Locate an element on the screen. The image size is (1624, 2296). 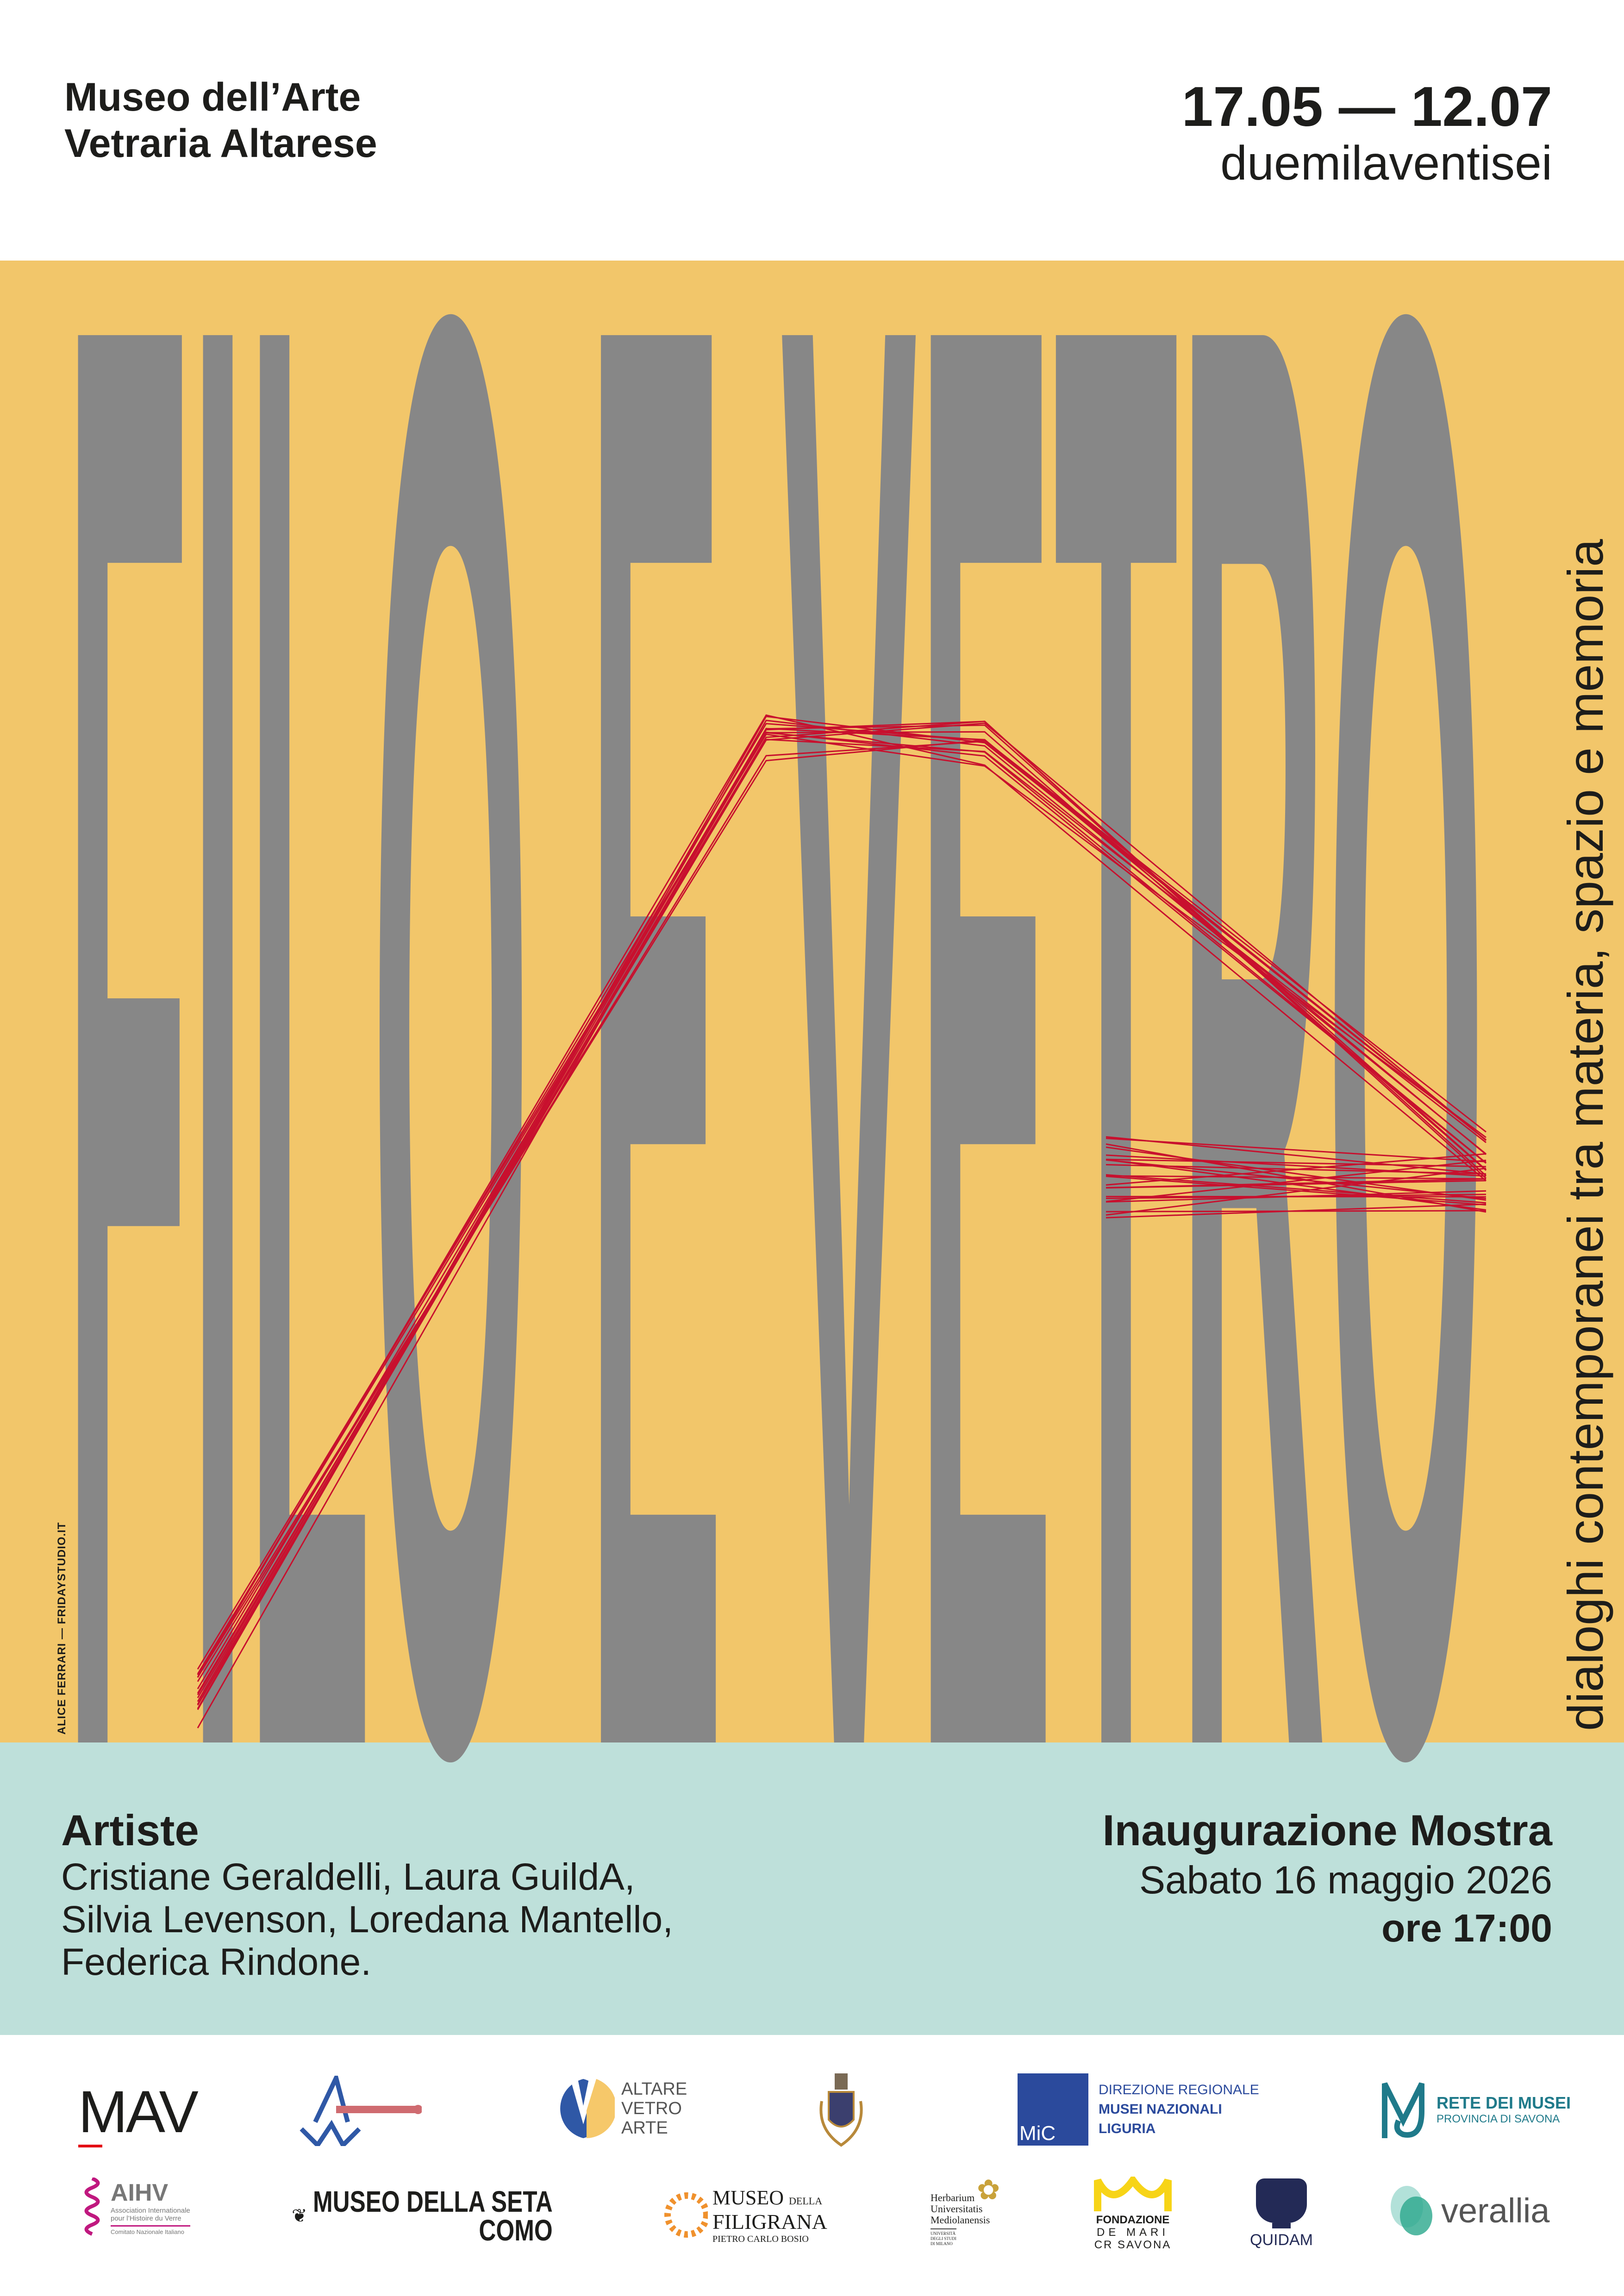
design-credit: ALICE FERRARI — FRIDAYSTUDIO.IT is located at coordinates (62, 1628).